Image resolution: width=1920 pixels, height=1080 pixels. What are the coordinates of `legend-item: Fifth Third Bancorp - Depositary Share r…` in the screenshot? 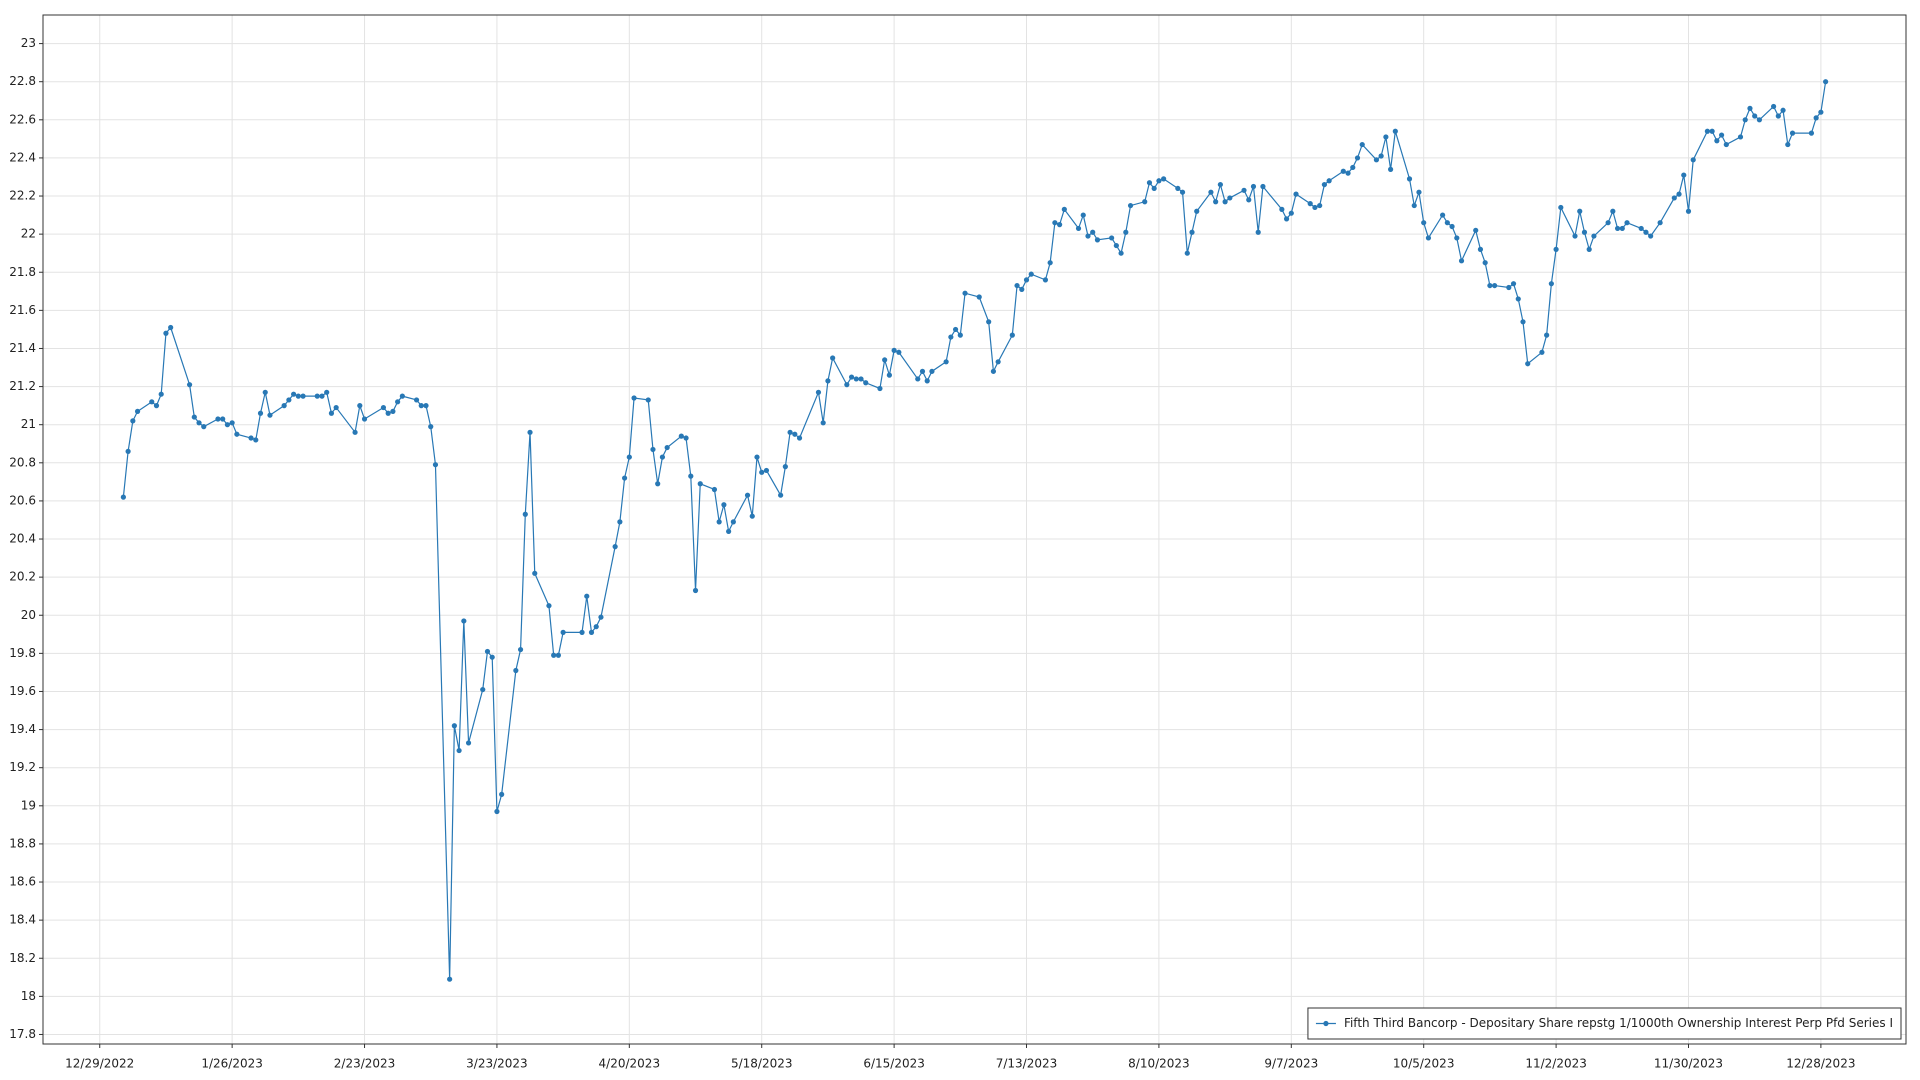 It's located at (1604, 1023).